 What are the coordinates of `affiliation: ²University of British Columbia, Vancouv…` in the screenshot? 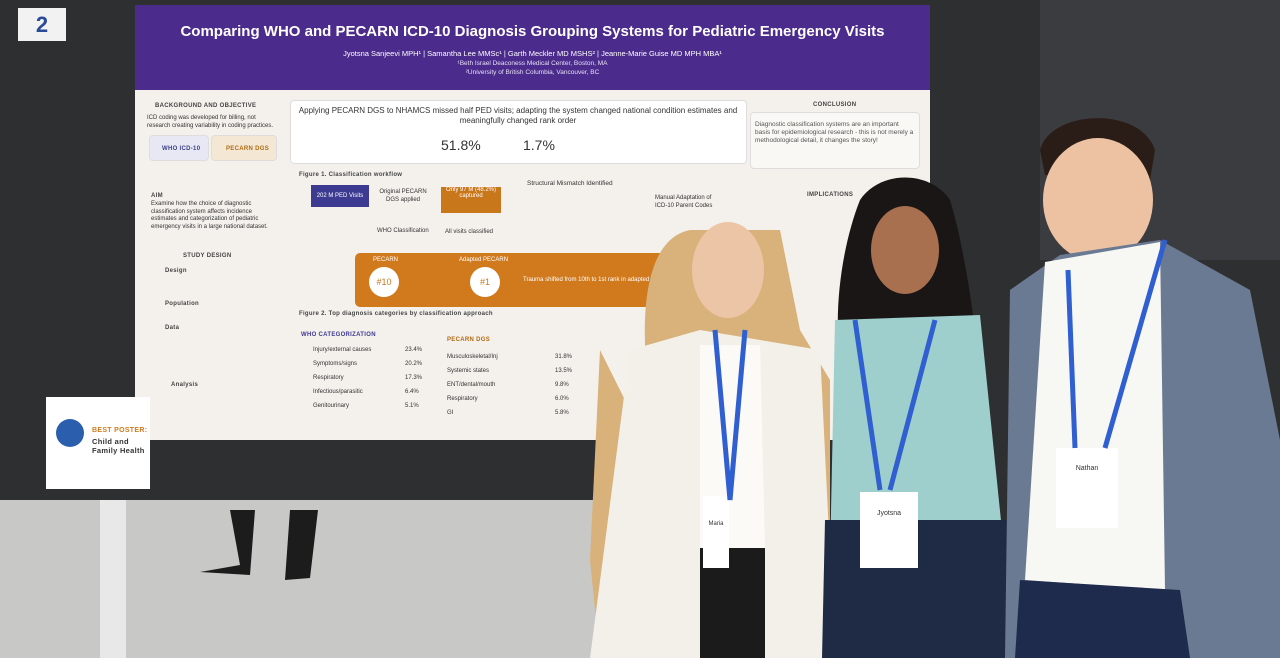 It's located at (532, 72).